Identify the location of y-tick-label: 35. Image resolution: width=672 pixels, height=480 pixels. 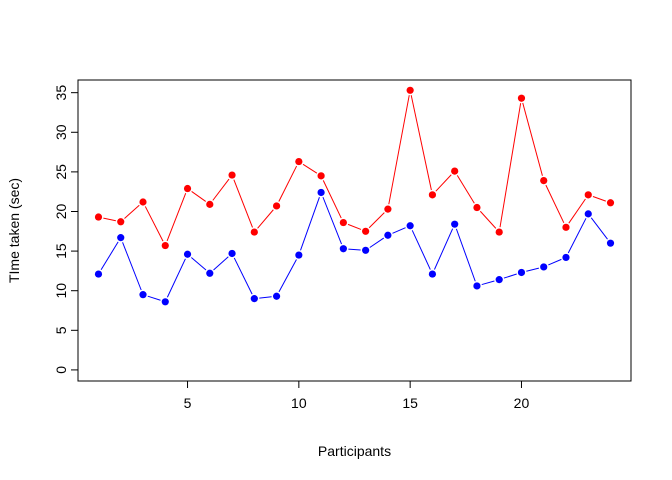
(61, 93).